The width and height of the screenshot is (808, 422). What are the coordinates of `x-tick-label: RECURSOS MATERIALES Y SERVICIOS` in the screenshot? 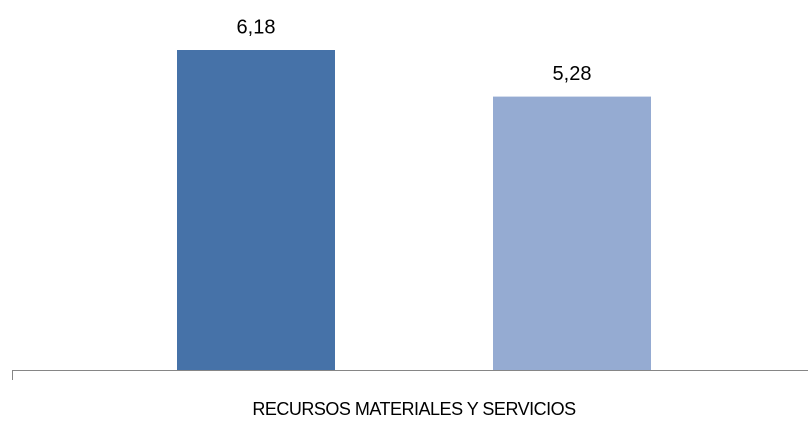 It's located at (414, 409).